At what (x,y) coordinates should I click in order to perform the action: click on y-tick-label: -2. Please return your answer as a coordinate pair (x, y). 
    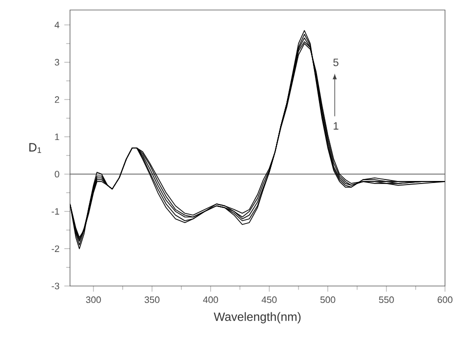
    Looking at the image, I should click on (56, 248).